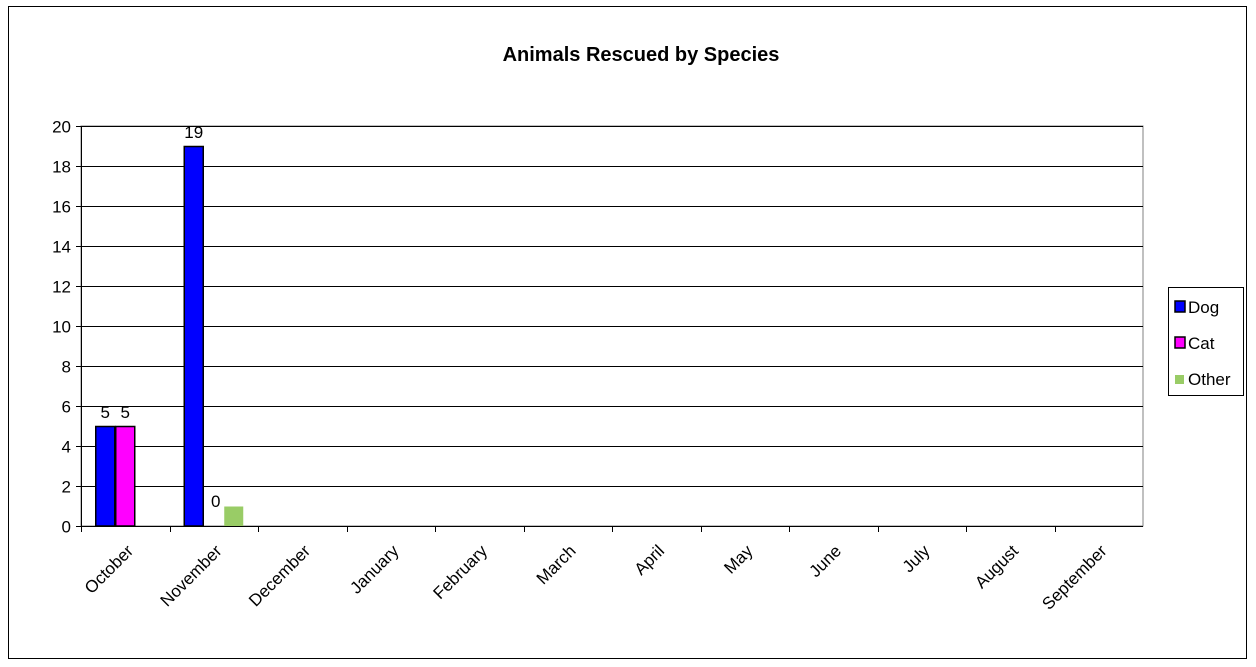 The image size is (1256, 667). I want to click on y-tick-label: 4, so click(66, 447).